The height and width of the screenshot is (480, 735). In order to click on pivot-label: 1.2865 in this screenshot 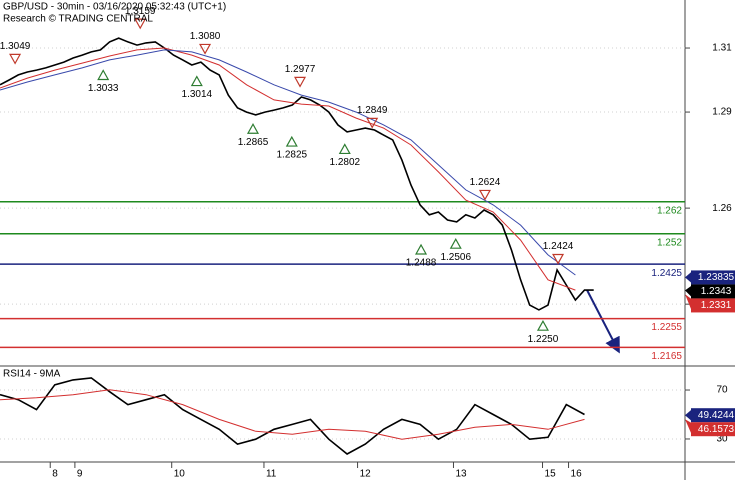, I will do `click(253, 142)`.